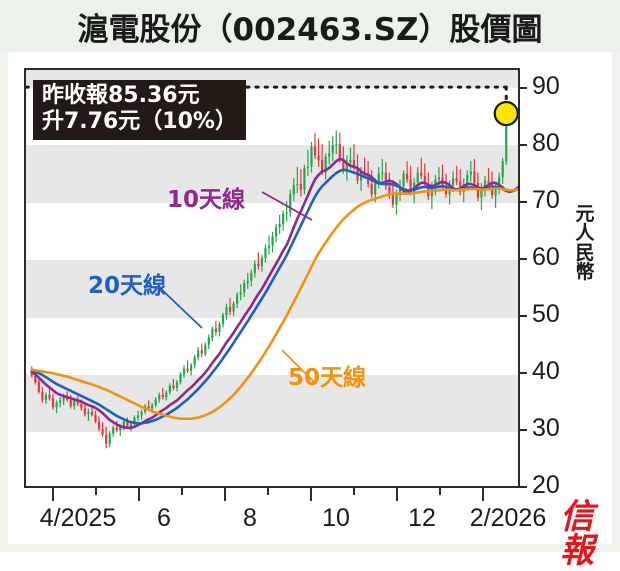 The image size is (620, 571). What do you see at coordinates (78, 518) in the screenshot?
I see `x-axis-tick-label: 4/2025` at bounding box center [78, 518].